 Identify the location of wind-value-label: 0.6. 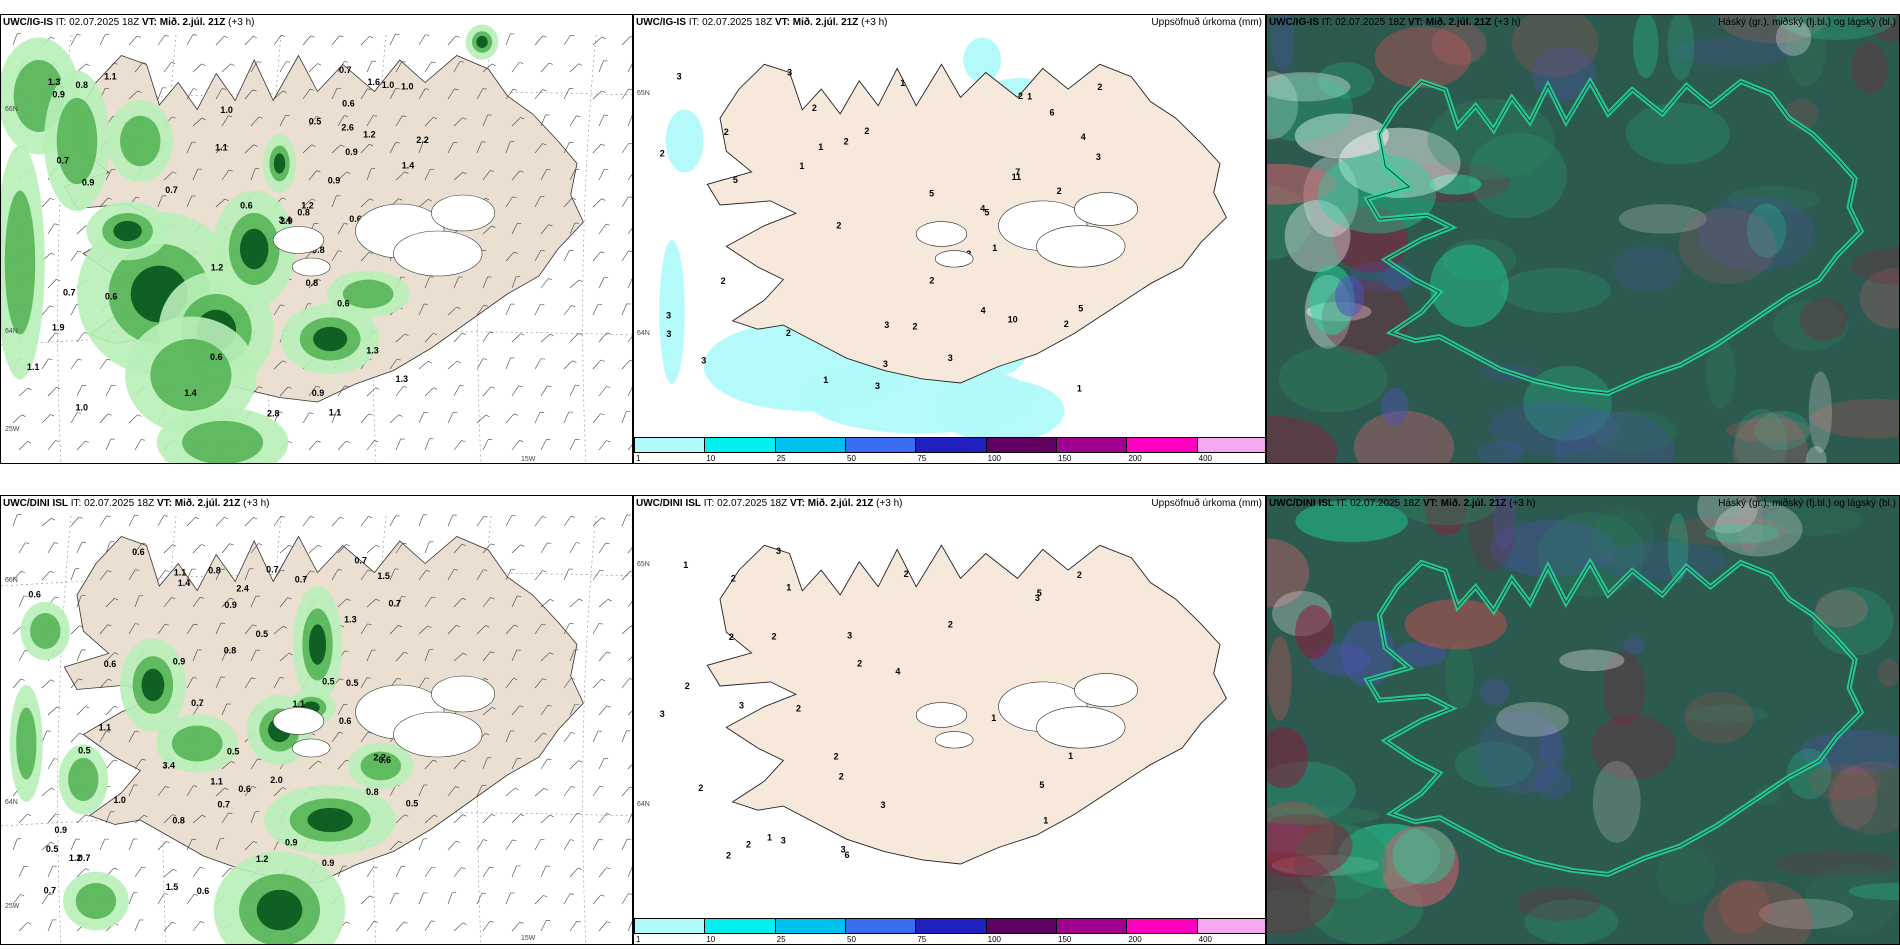
(355, 219).